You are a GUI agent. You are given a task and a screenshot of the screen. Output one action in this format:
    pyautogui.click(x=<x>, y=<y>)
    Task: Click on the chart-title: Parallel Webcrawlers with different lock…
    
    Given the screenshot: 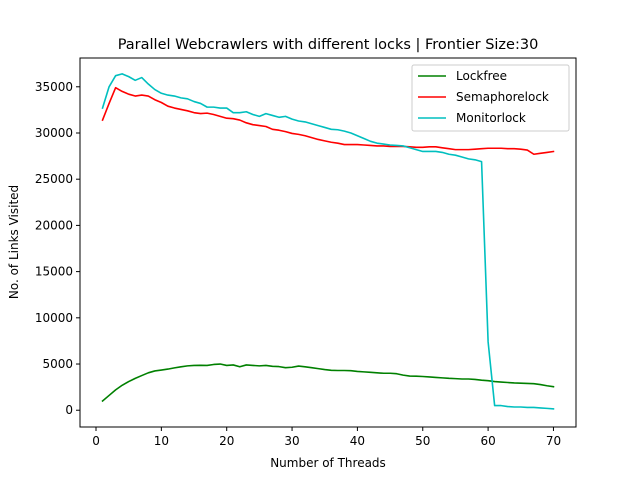 What is the action you would take?
    pyautogui.click(x=328, y=45)
    